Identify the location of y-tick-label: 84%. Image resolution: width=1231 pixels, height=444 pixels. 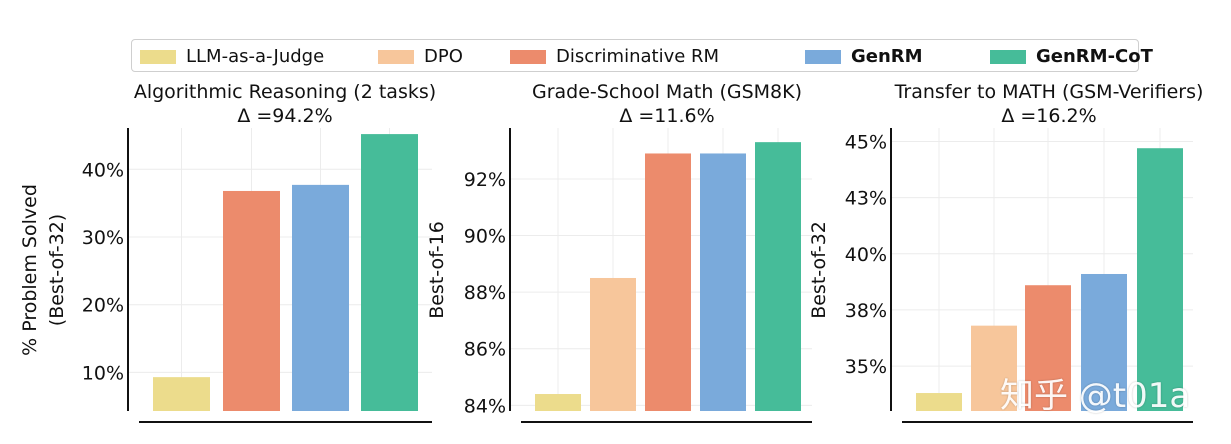
(485, 406).